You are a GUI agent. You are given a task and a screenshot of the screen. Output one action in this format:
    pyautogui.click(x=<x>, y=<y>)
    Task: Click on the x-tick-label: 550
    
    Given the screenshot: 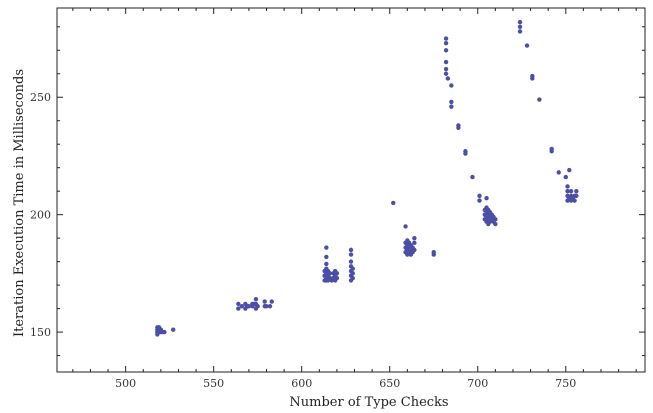 What is the action you would take?
    pyautogui.click(x=213, y=383)
    